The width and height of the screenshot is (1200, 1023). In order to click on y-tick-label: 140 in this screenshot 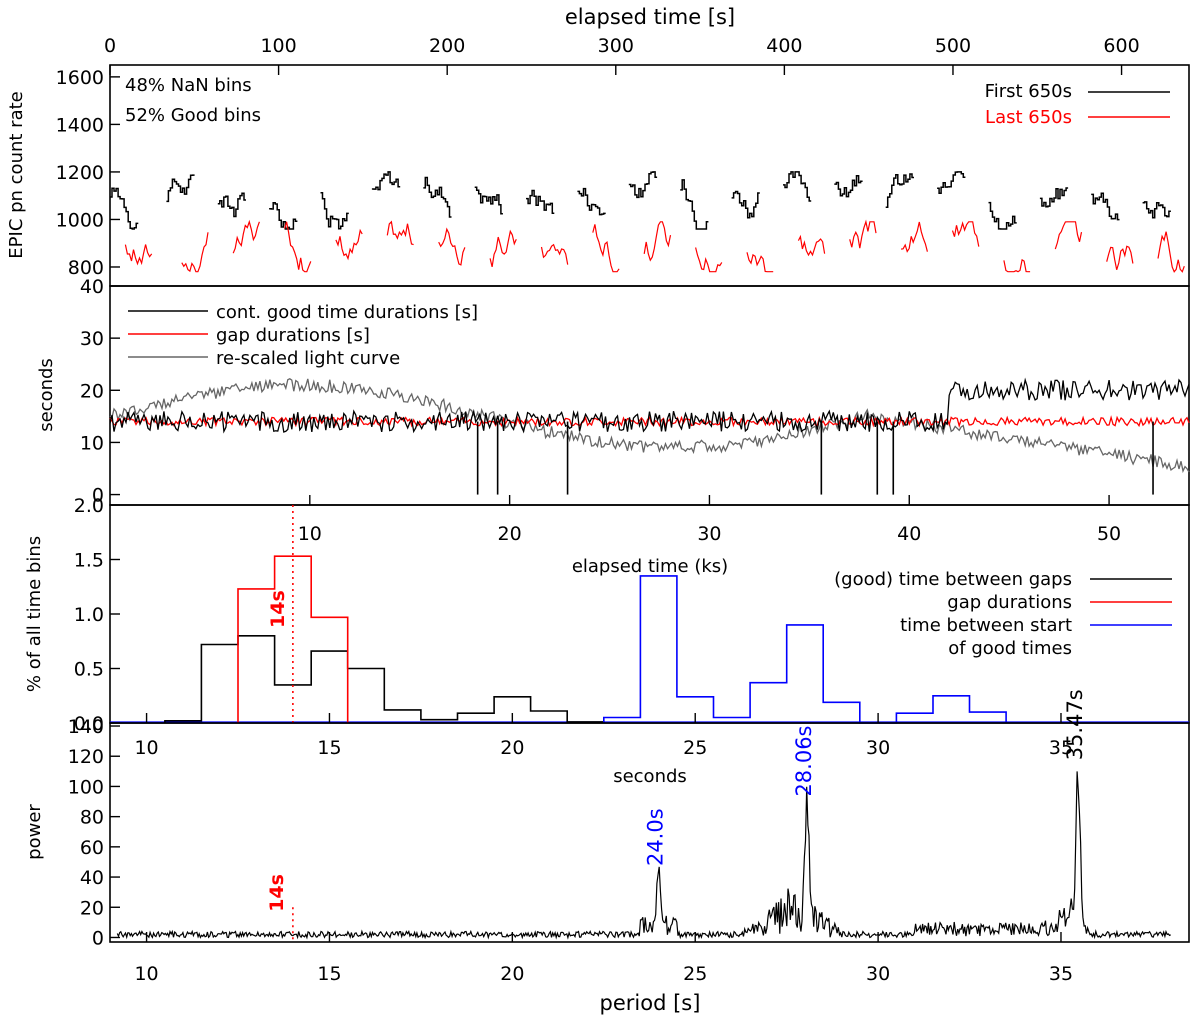, I will do `click(86, 727)`.